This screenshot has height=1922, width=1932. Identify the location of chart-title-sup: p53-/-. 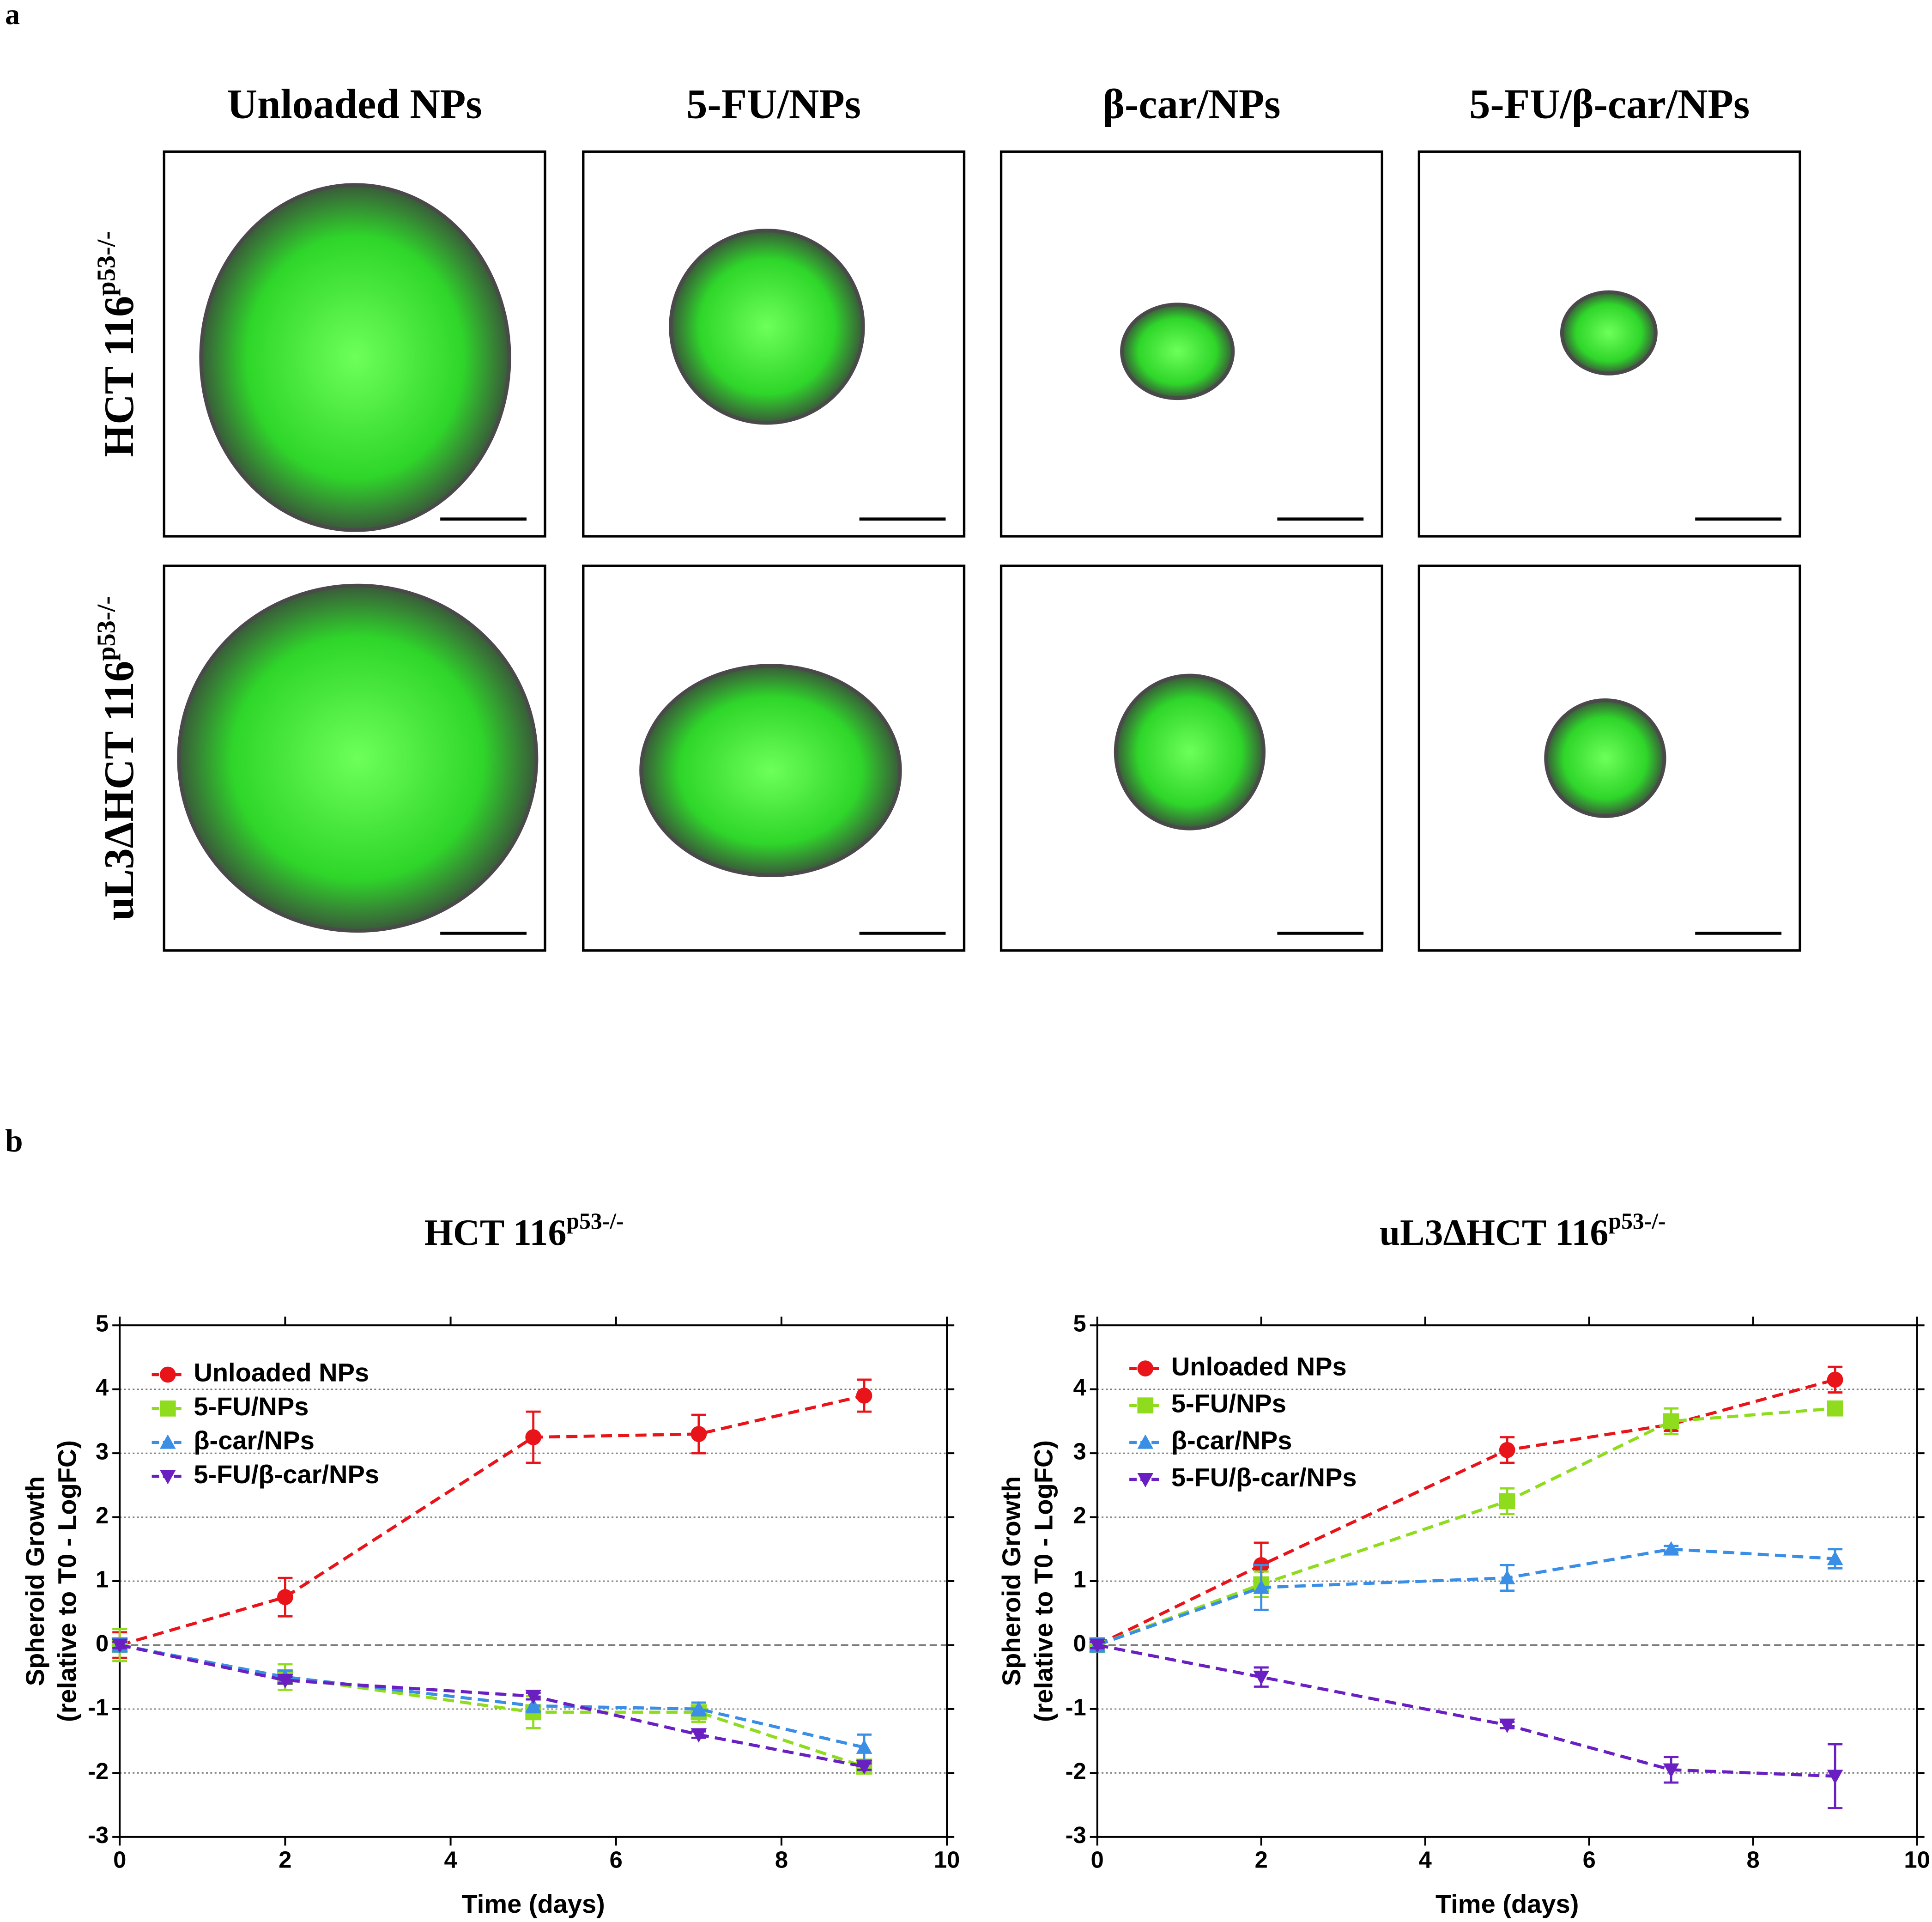
(1637, 1221).